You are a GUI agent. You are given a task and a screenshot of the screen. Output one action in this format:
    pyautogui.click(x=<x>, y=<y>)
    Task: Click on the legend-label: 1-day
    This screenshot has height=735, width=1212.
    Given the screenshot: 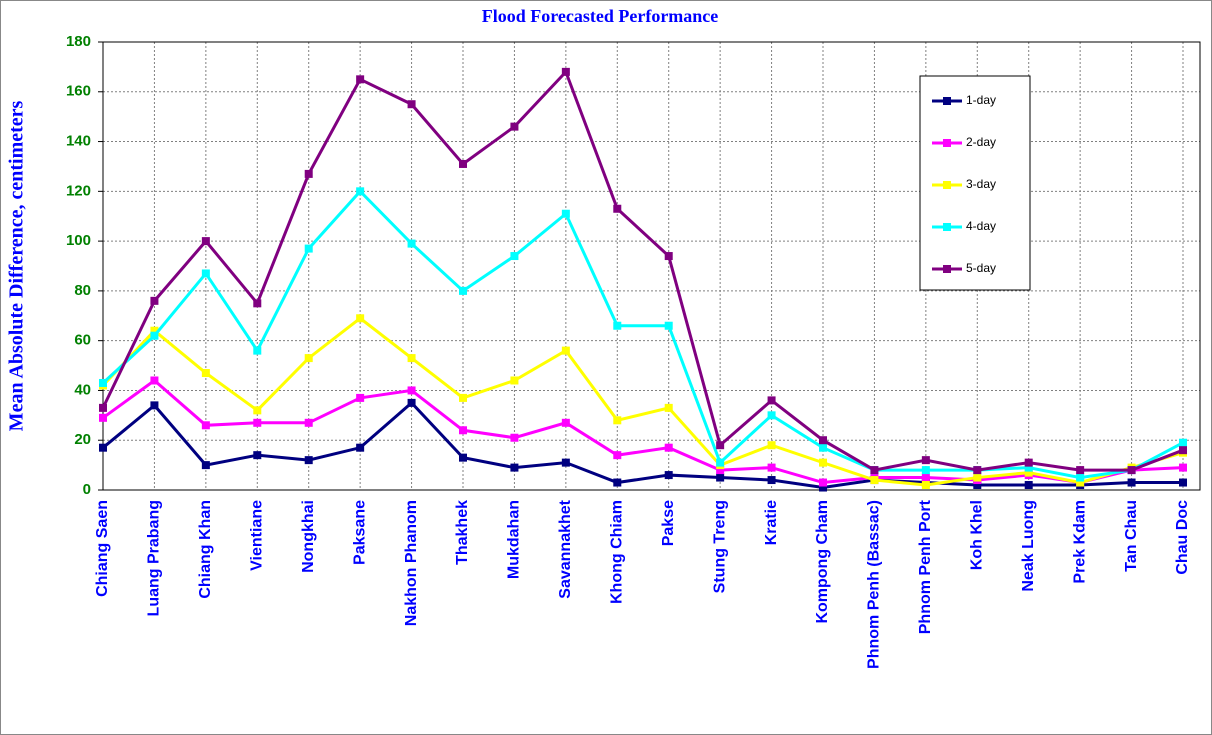 What is the action you would take?
    pyautogui.click(x=981, y=100)
    